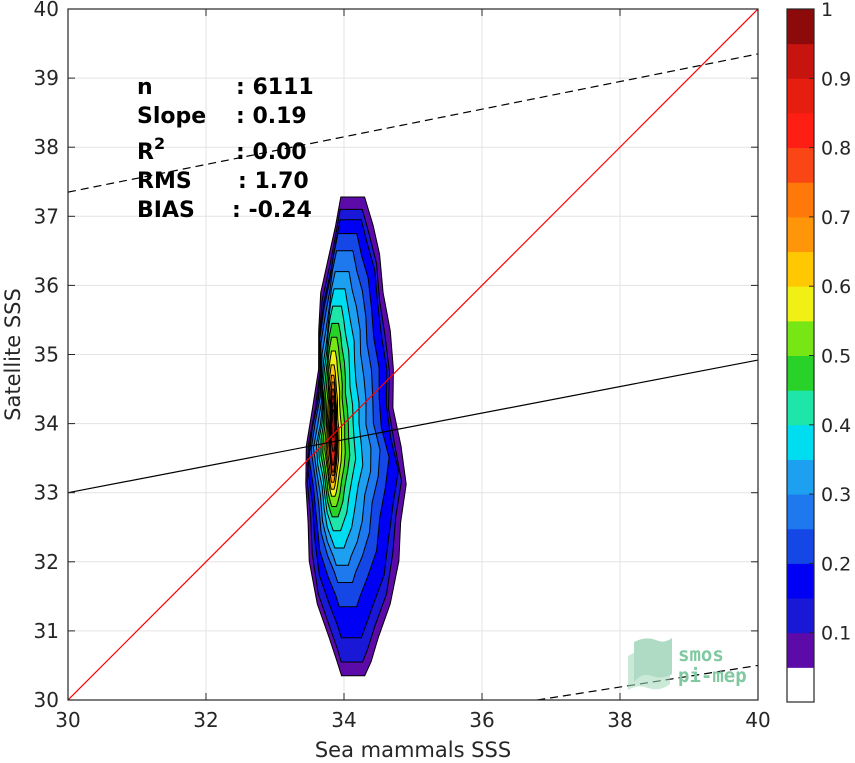 This screenshot has height=763, width=855. What do you see at coordinates (413, 426) in the screenshot?
I see `regression-line` at bounding box center [413, 426].